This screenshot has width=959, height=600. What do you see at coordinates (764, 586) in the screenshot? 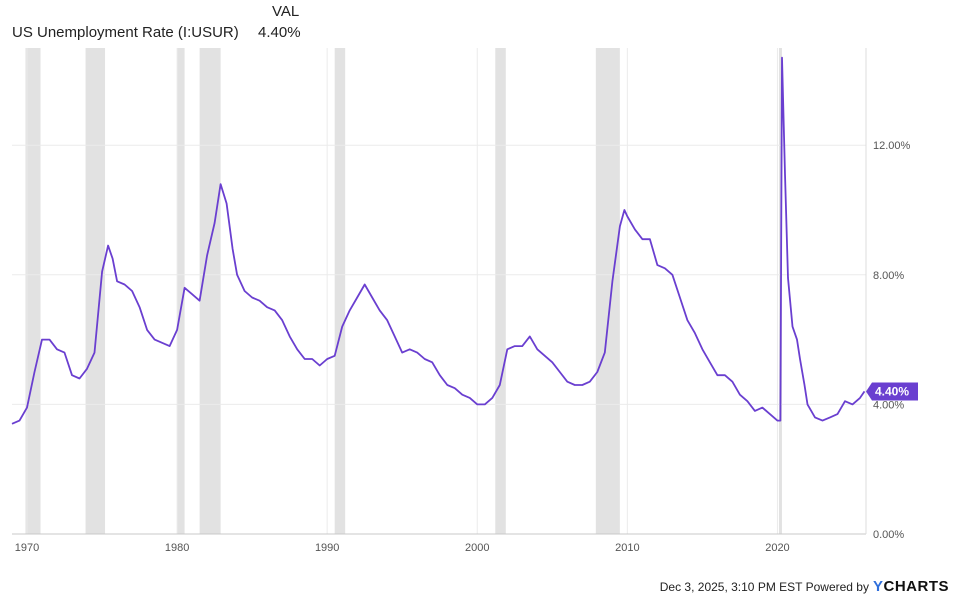
I see `footer-timestamp: Dec 3, 2025, 3:10 PM EST Powered by` at bounding box center [764, 586].